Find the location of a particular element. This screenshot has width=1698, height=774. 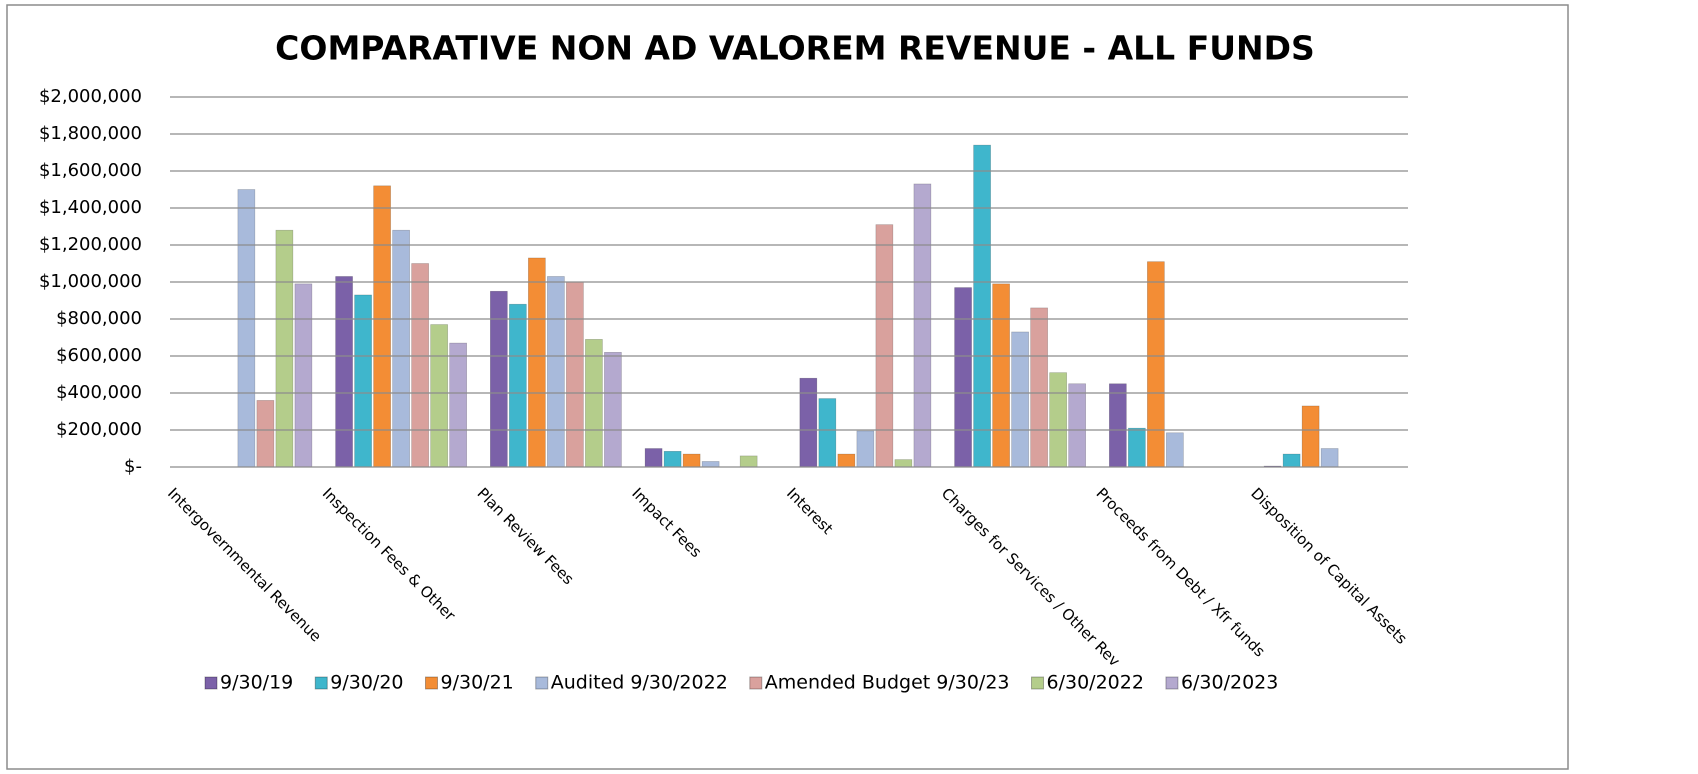

y-tick-label: $2,000,000 is located at coordinates (90, 96).